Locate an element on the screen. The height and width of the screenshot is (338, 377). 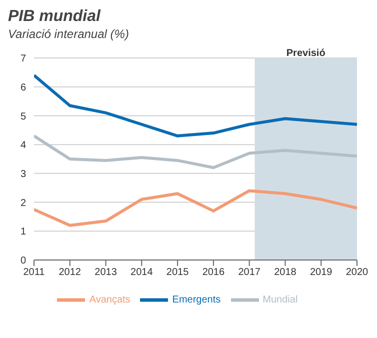
chart-title: PIB mundial is located at coordinates (55, 17).